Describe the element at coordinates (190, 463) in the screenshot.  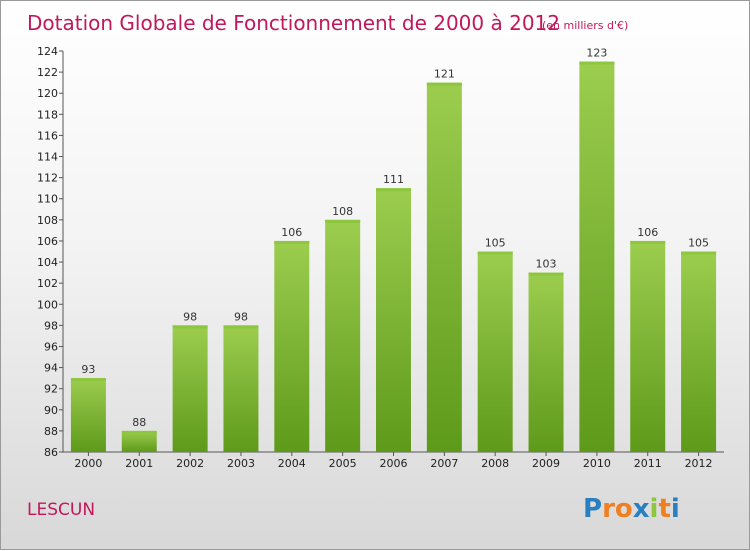
I see `x-tick-label: 2002` at that location.